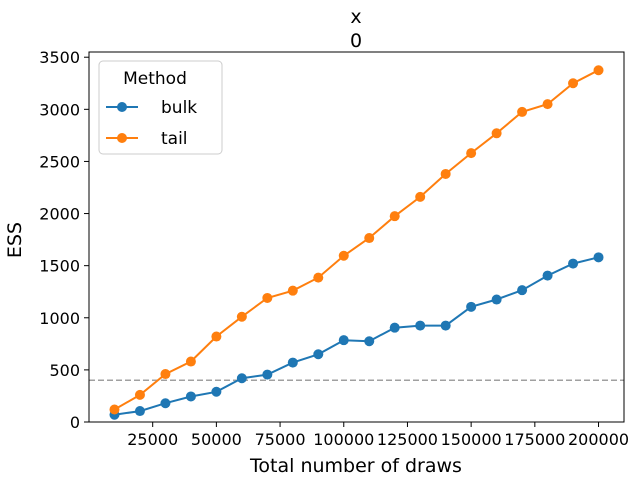 This screenshot has width=640, height=480. What do you see at coordinates (471, 439) in the screenshot?
I see `x-tick-label: 150000` at bounding box center [471, 439].